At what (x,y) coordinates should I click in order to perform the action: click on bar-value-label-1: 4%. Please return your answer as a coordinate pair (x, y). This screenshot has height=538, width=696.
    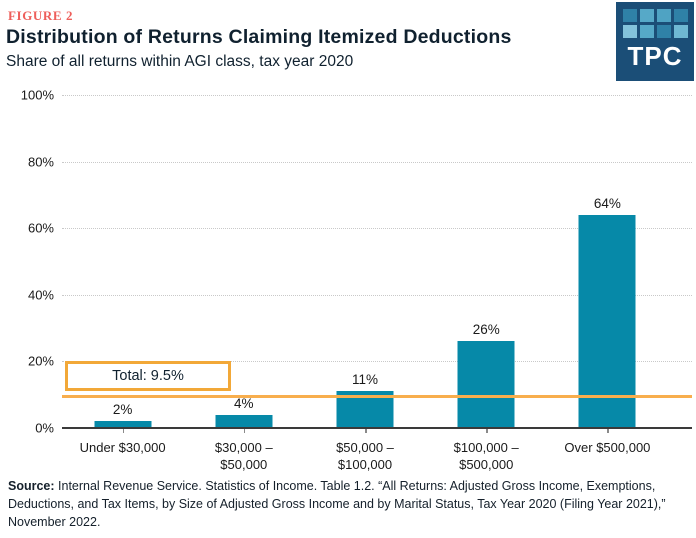
    Looking at the image, I should click on (244, 403).